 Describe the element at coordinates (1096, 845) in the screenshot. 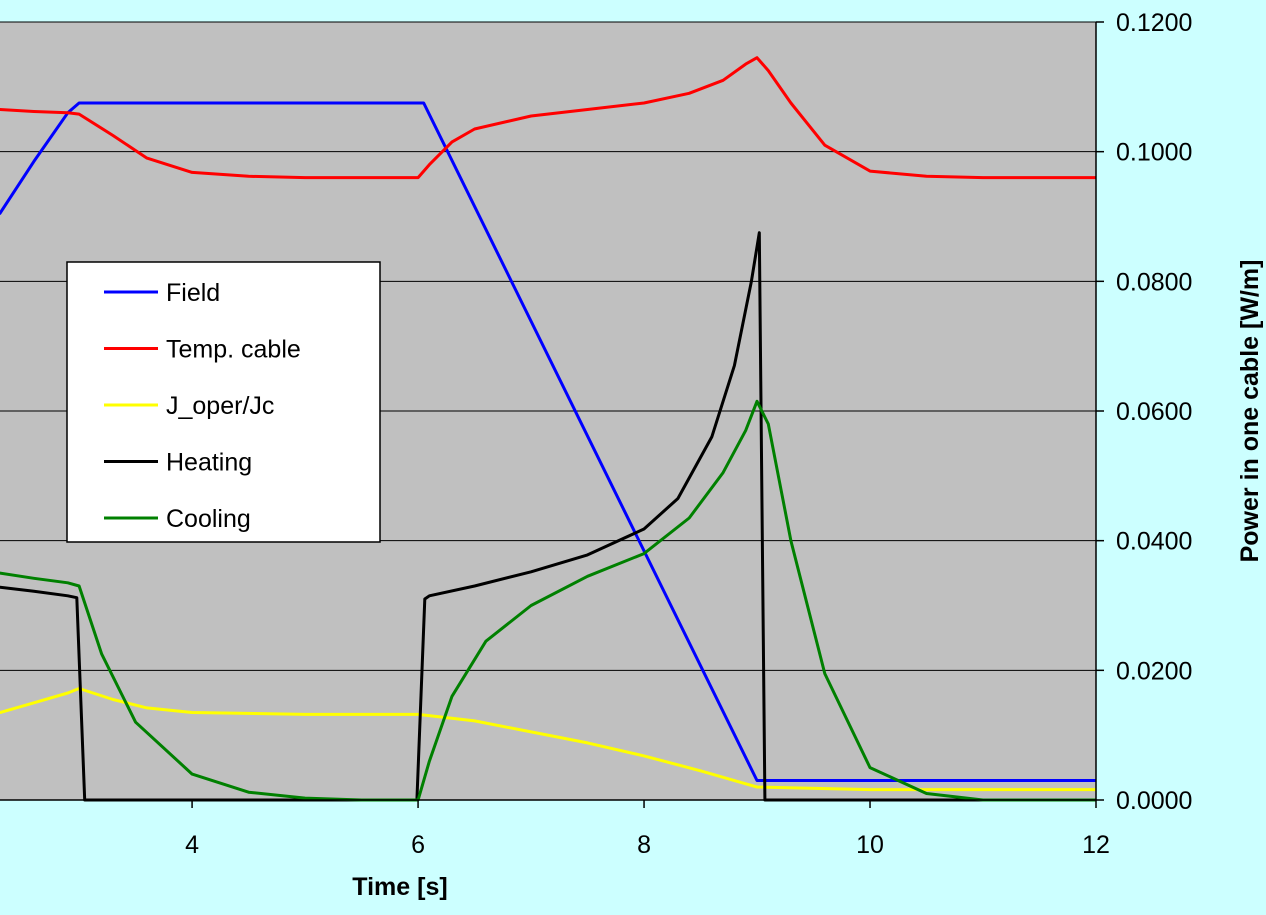

I see `x-tick-label: 12` at that location.